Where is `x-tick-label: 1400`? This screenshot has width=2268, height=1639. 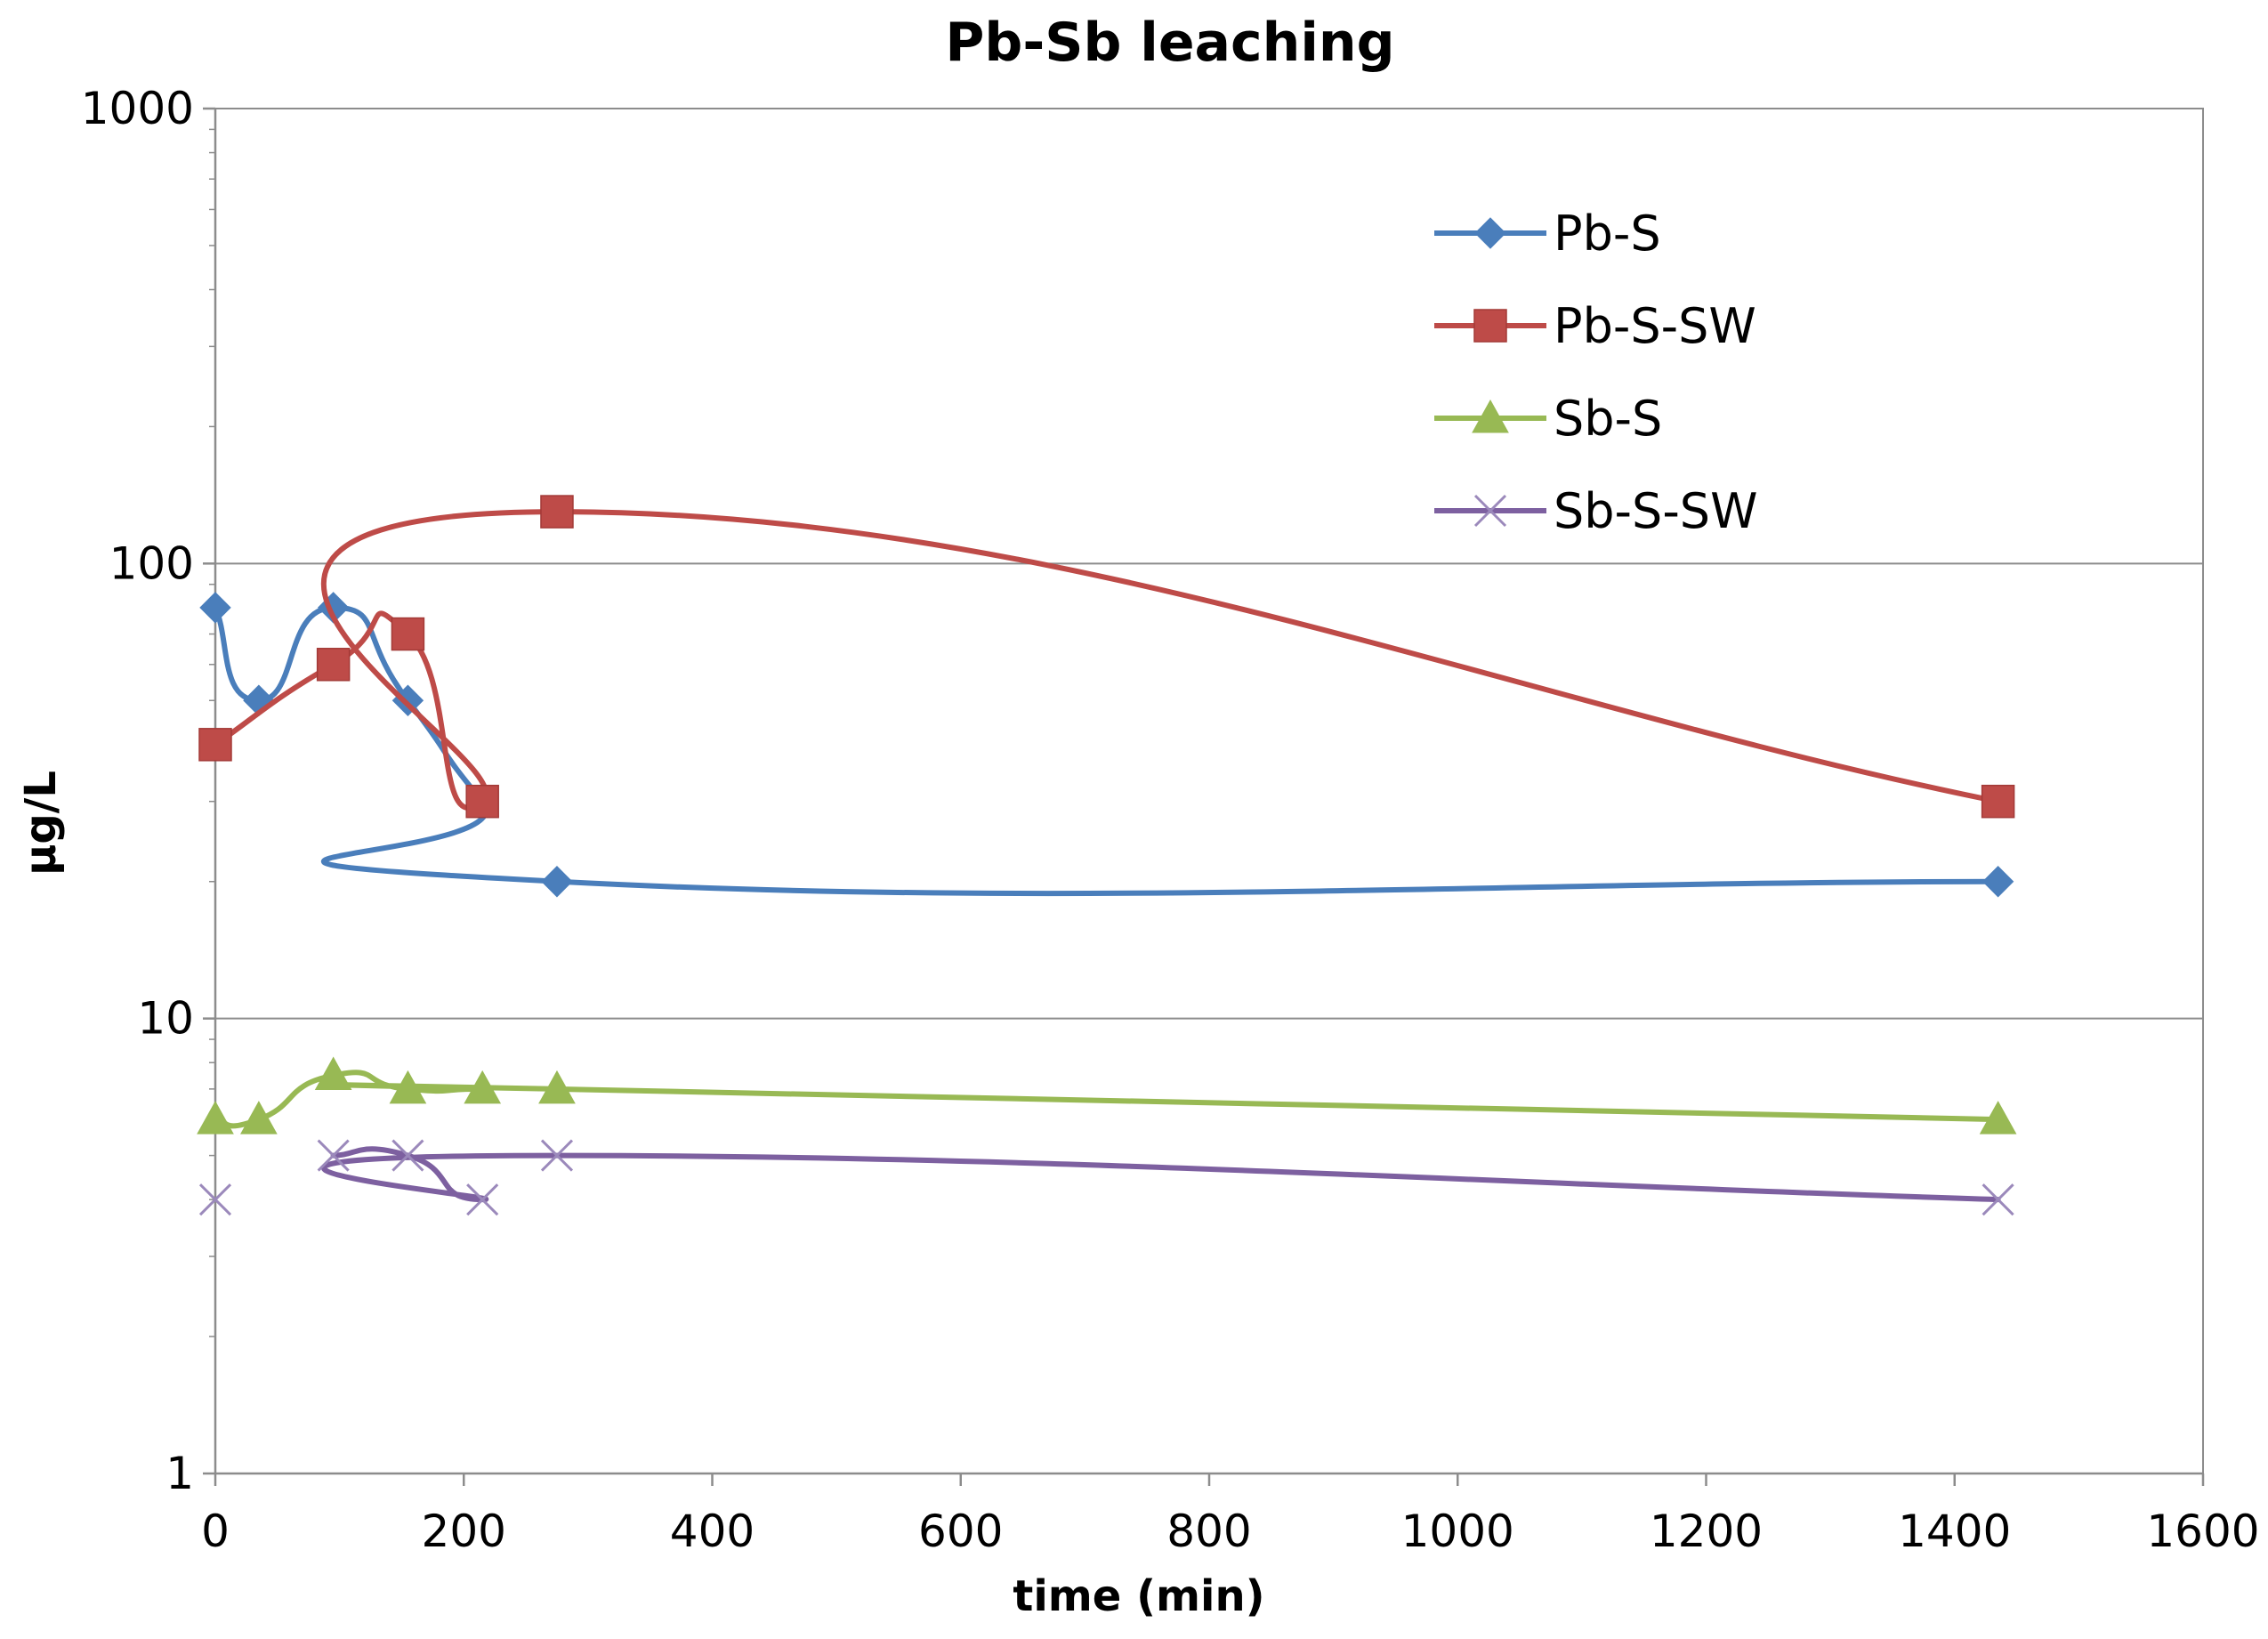 x-tick-label: 1400 is located at coordinates (1954, 1531).